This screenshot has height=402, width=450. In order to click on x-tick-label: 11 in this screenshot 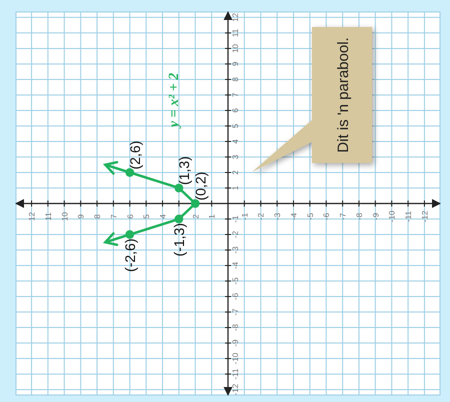, I will do `click(48, 216)`.